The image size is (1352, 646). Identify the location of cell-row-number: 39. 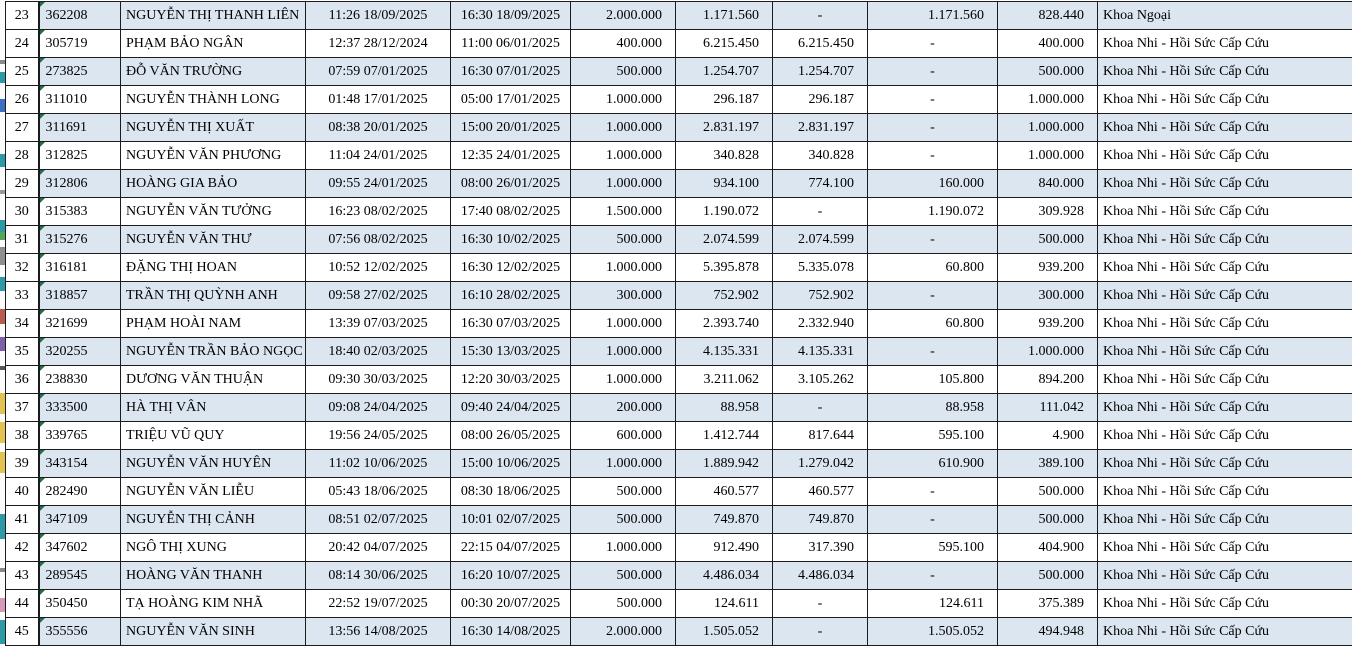
(22, 463).